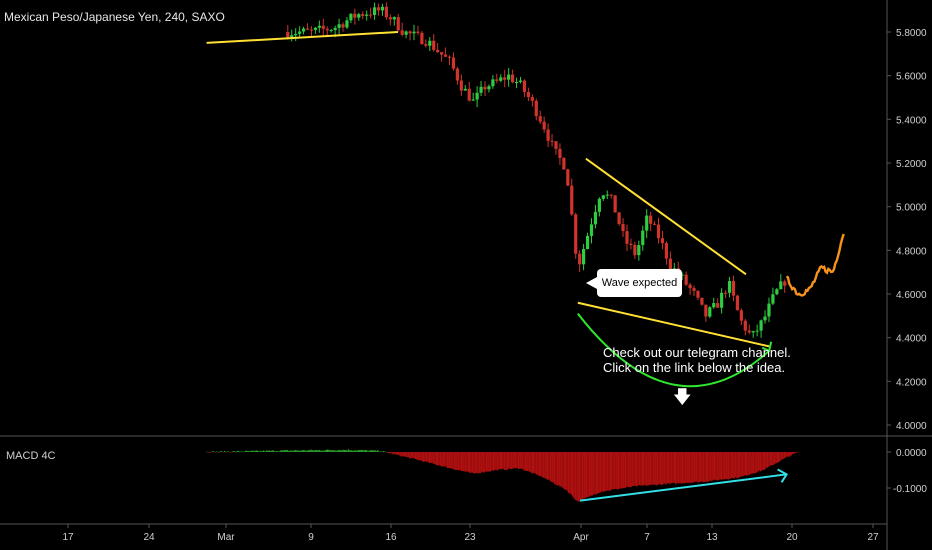  I want to click on y-tick-label: 5.4000, so click(911, 120).